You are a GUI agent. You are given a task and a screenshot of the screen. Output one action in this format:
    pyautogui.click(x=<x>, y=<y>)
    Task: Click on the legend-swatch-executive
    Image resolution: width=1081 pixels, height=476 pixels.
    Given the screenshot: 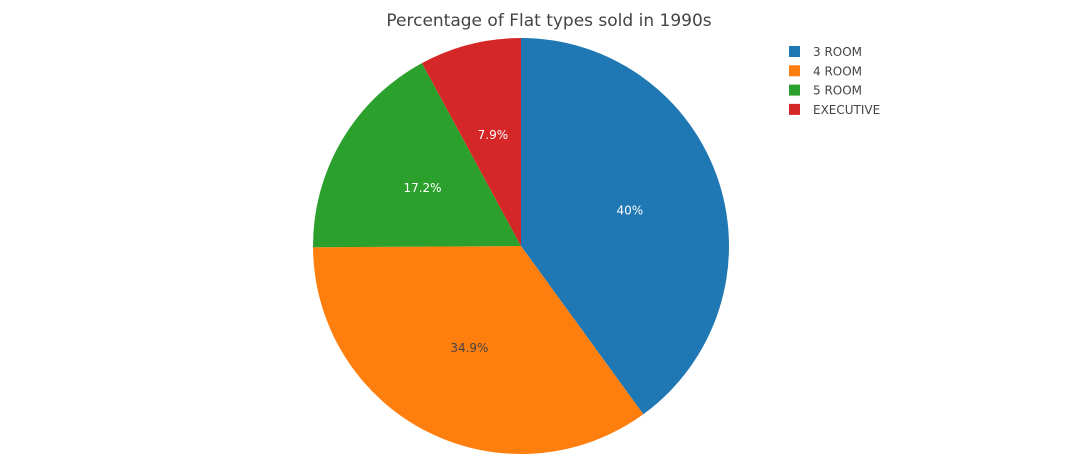 What is the action you would take?
    pyautogui.click(x=794, y=109)
    